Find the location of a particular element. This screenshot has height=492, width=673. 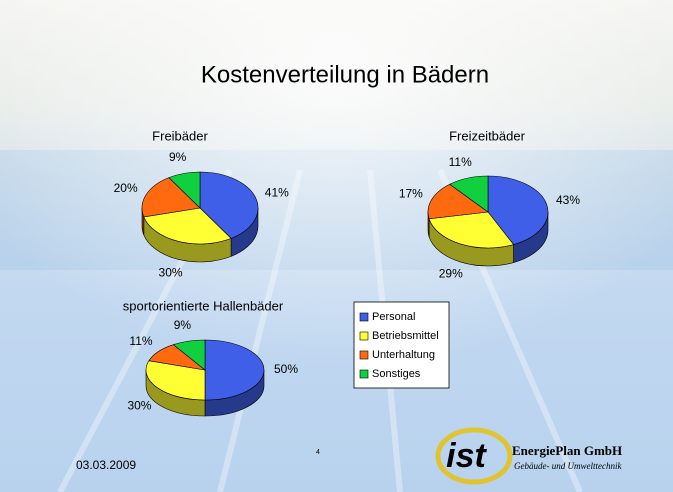

legend-box is located at coordinates (401, 345).